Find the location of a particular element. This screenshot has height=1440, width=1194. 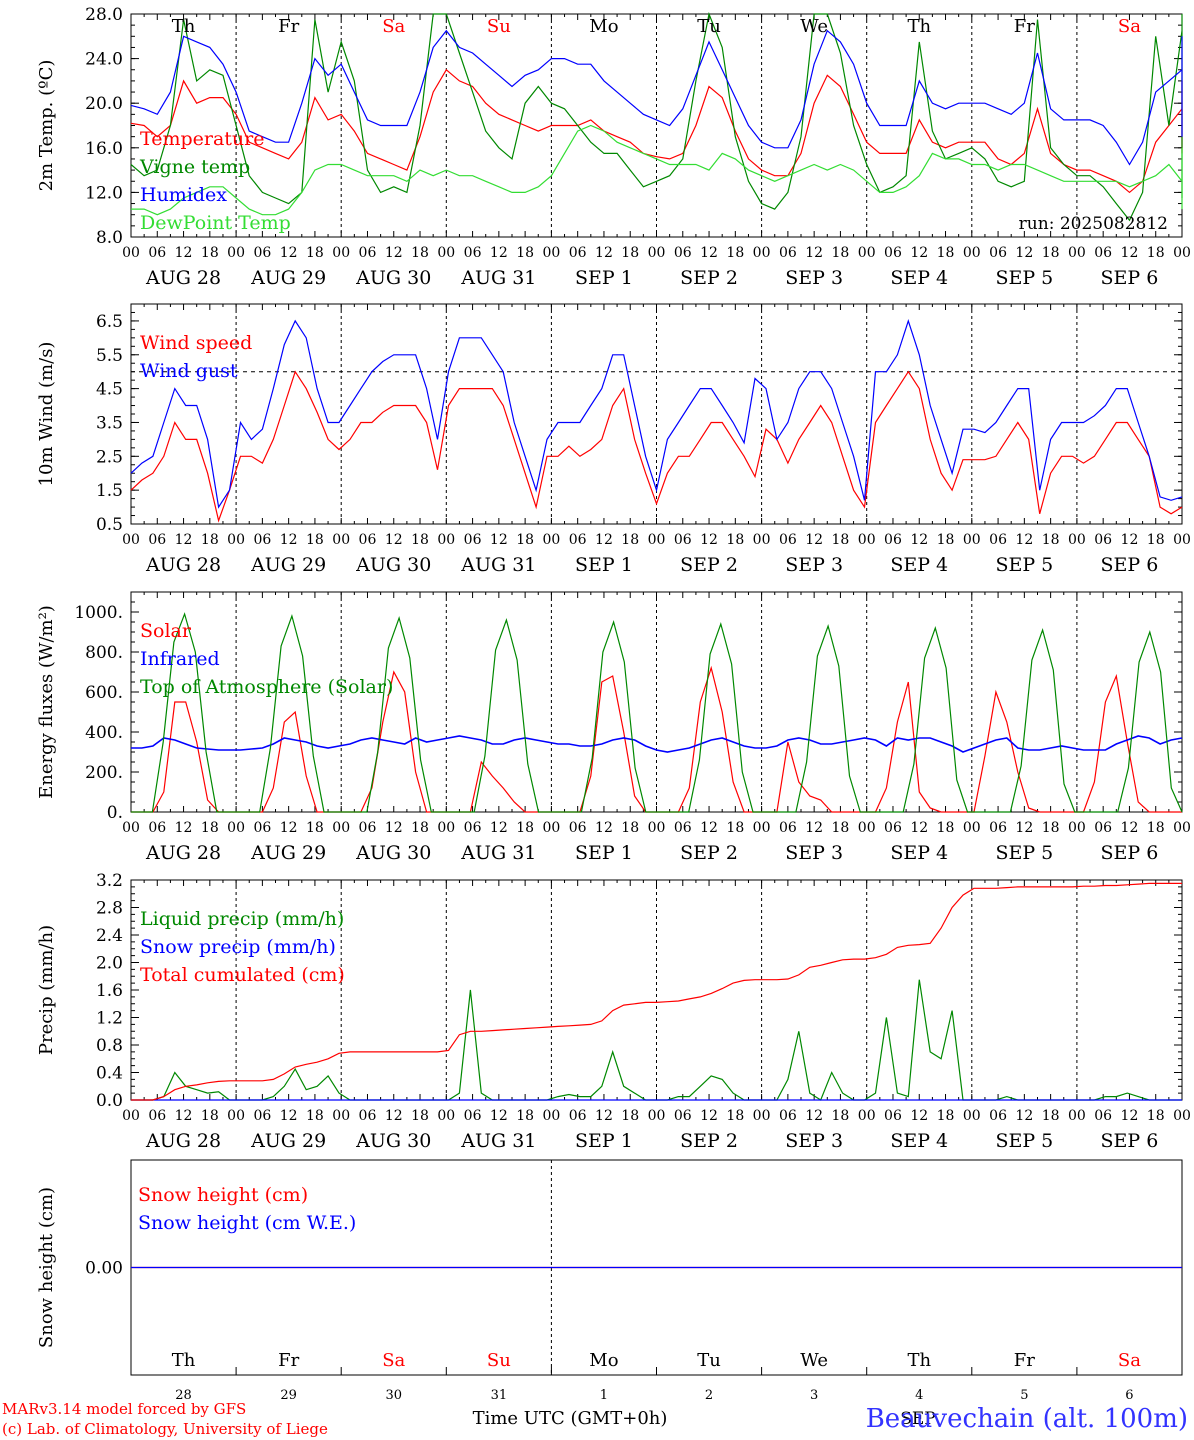

day-name: We is located at coordinates (814, 1360).